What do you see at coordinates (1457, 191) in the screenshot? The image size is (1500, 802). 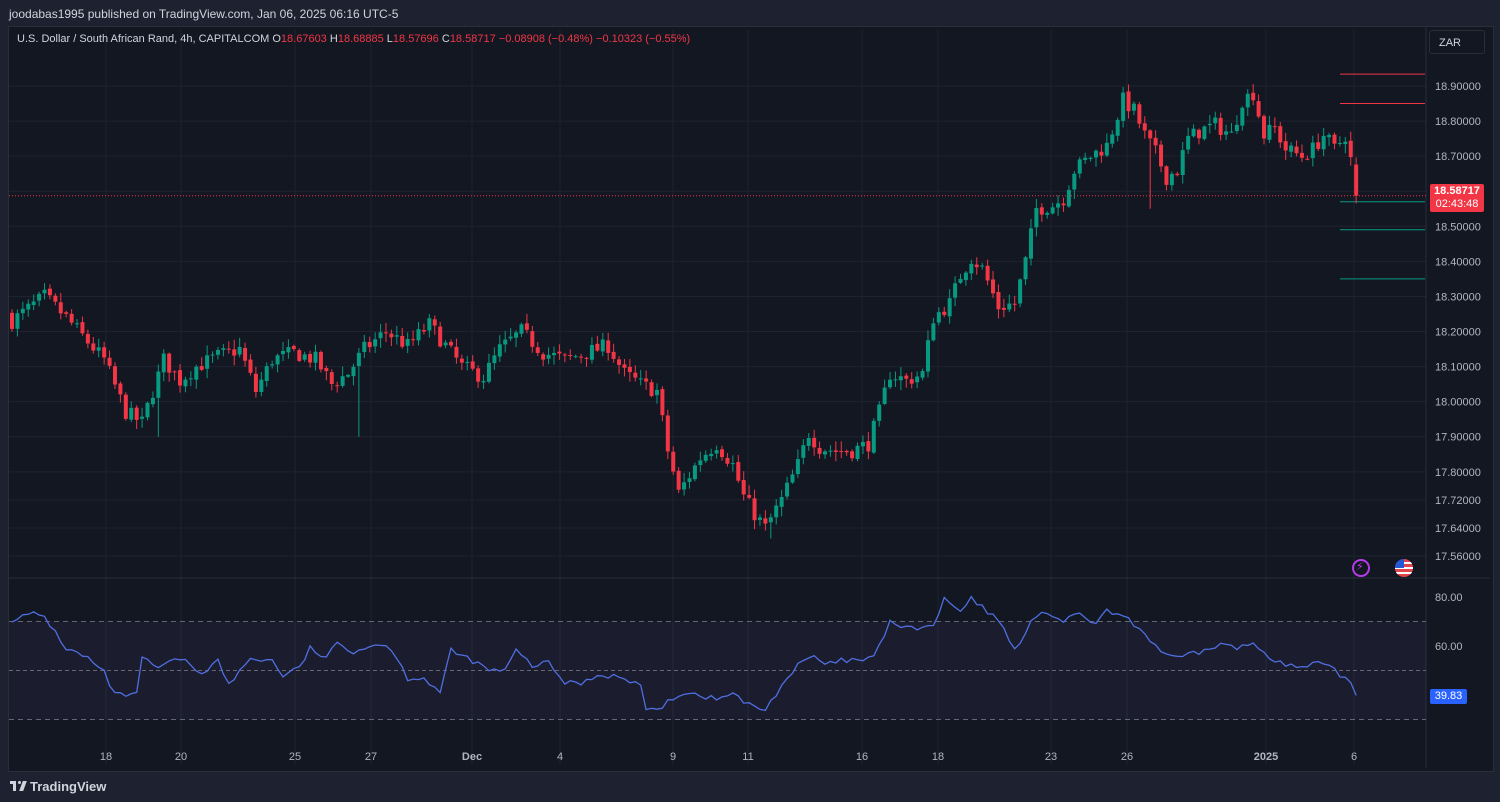 I see `last-price: 18.58717` at bounding box center [1457, 191].